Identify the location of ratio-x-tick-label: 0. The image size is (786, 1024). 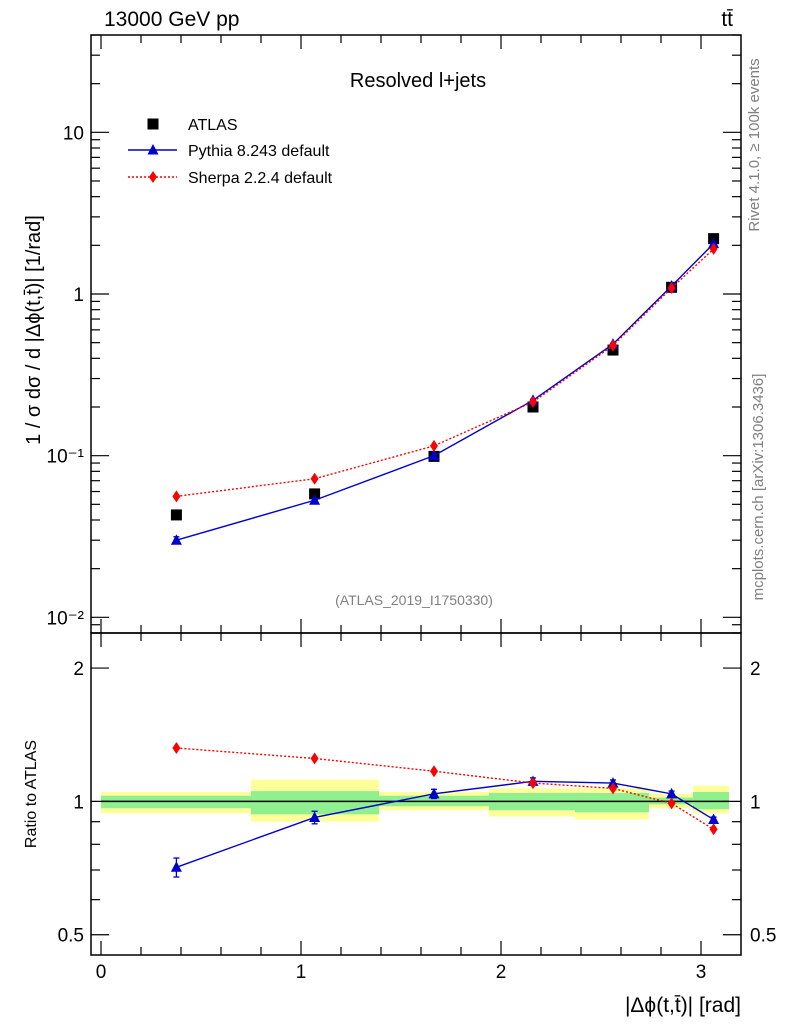
(101, 972).